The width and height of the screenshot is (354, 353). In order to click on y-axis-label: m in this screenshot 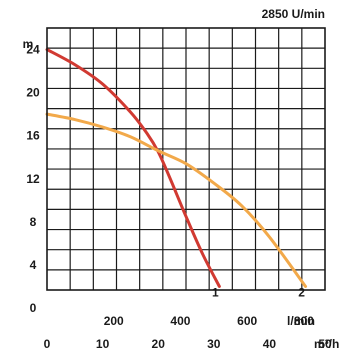, I will do `click(28, 44)`.